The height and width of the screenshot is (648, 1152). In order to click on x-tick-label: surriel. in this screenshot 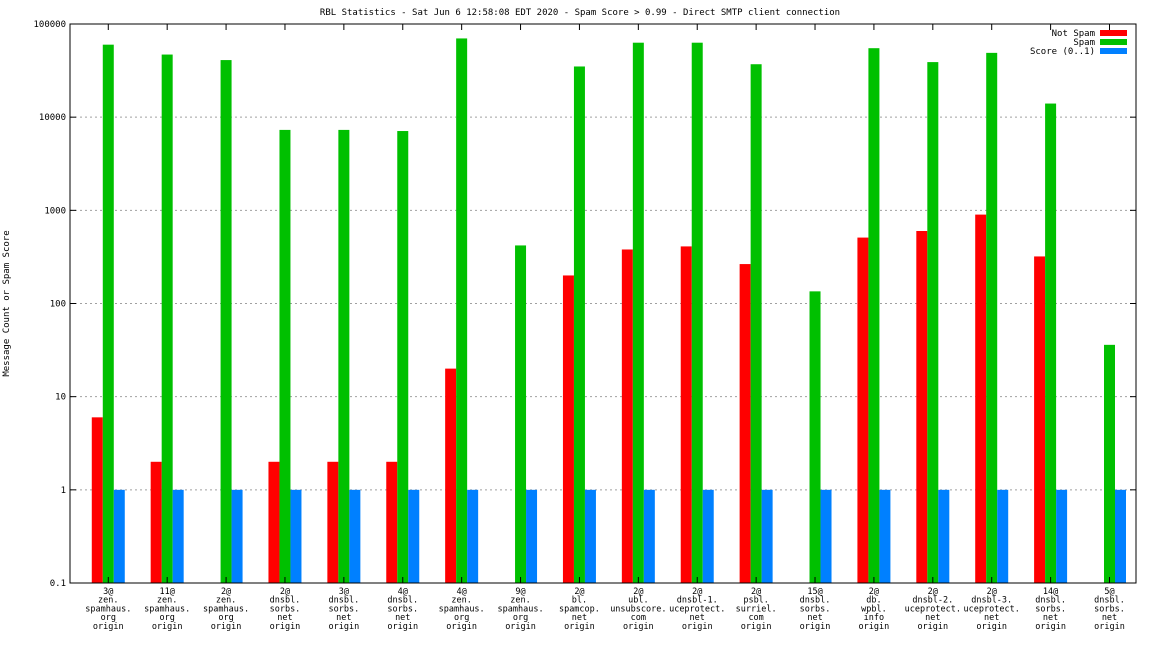, I will do `click(756, 609)`.